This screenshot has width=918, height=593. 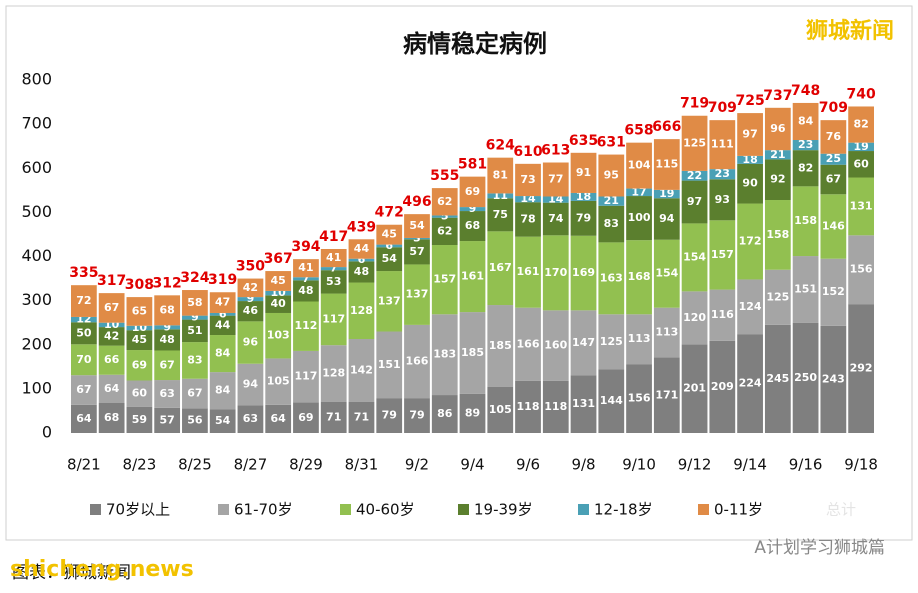 What do you see at coordinates (140, 393) in the screenshot?
I see `segment-label: 60` at bounding box center [140, 393].